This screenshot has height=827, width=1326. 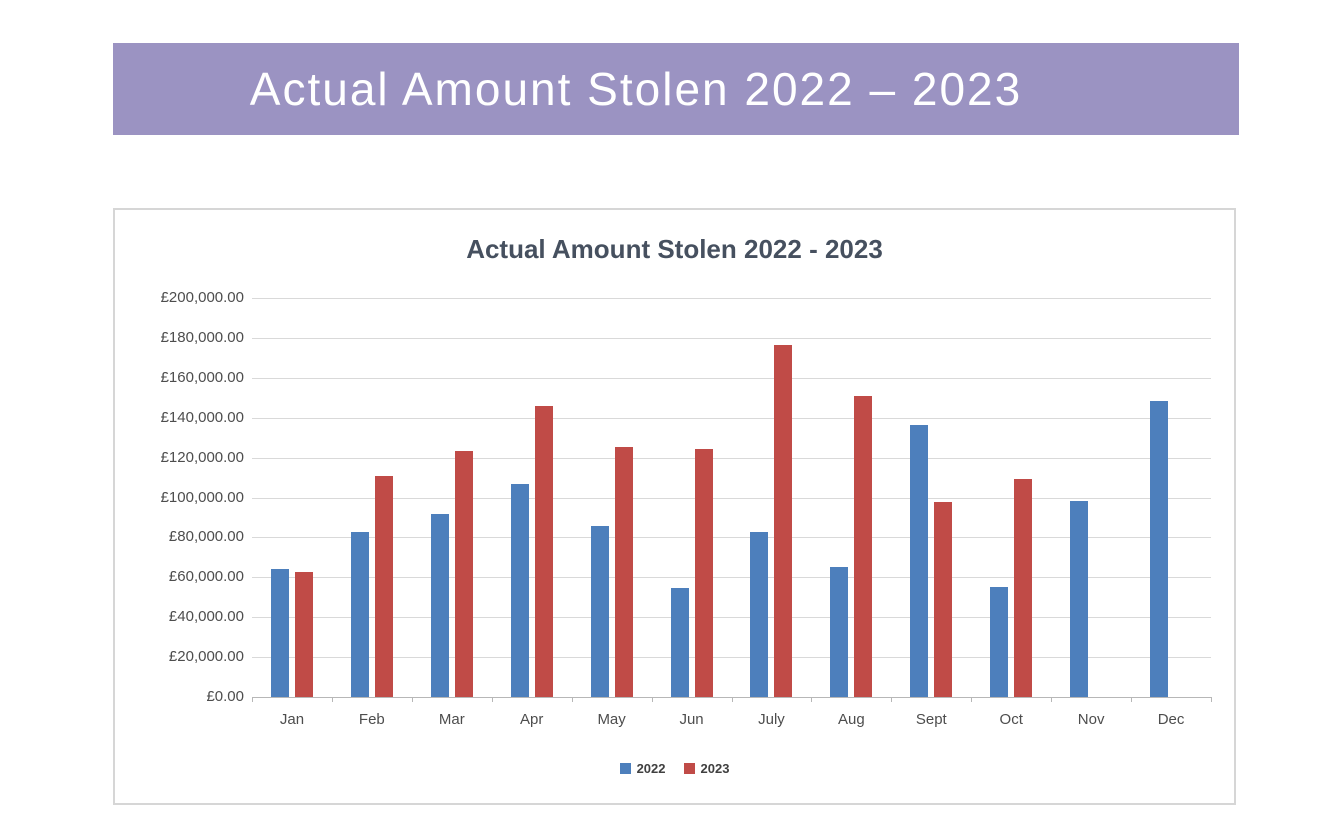 What do you see at coordinates (636, 89) in the screenshot?
I see `banner-title: Actual Amount Stolen 2022 – 2023` at bounding box center [636, 89].